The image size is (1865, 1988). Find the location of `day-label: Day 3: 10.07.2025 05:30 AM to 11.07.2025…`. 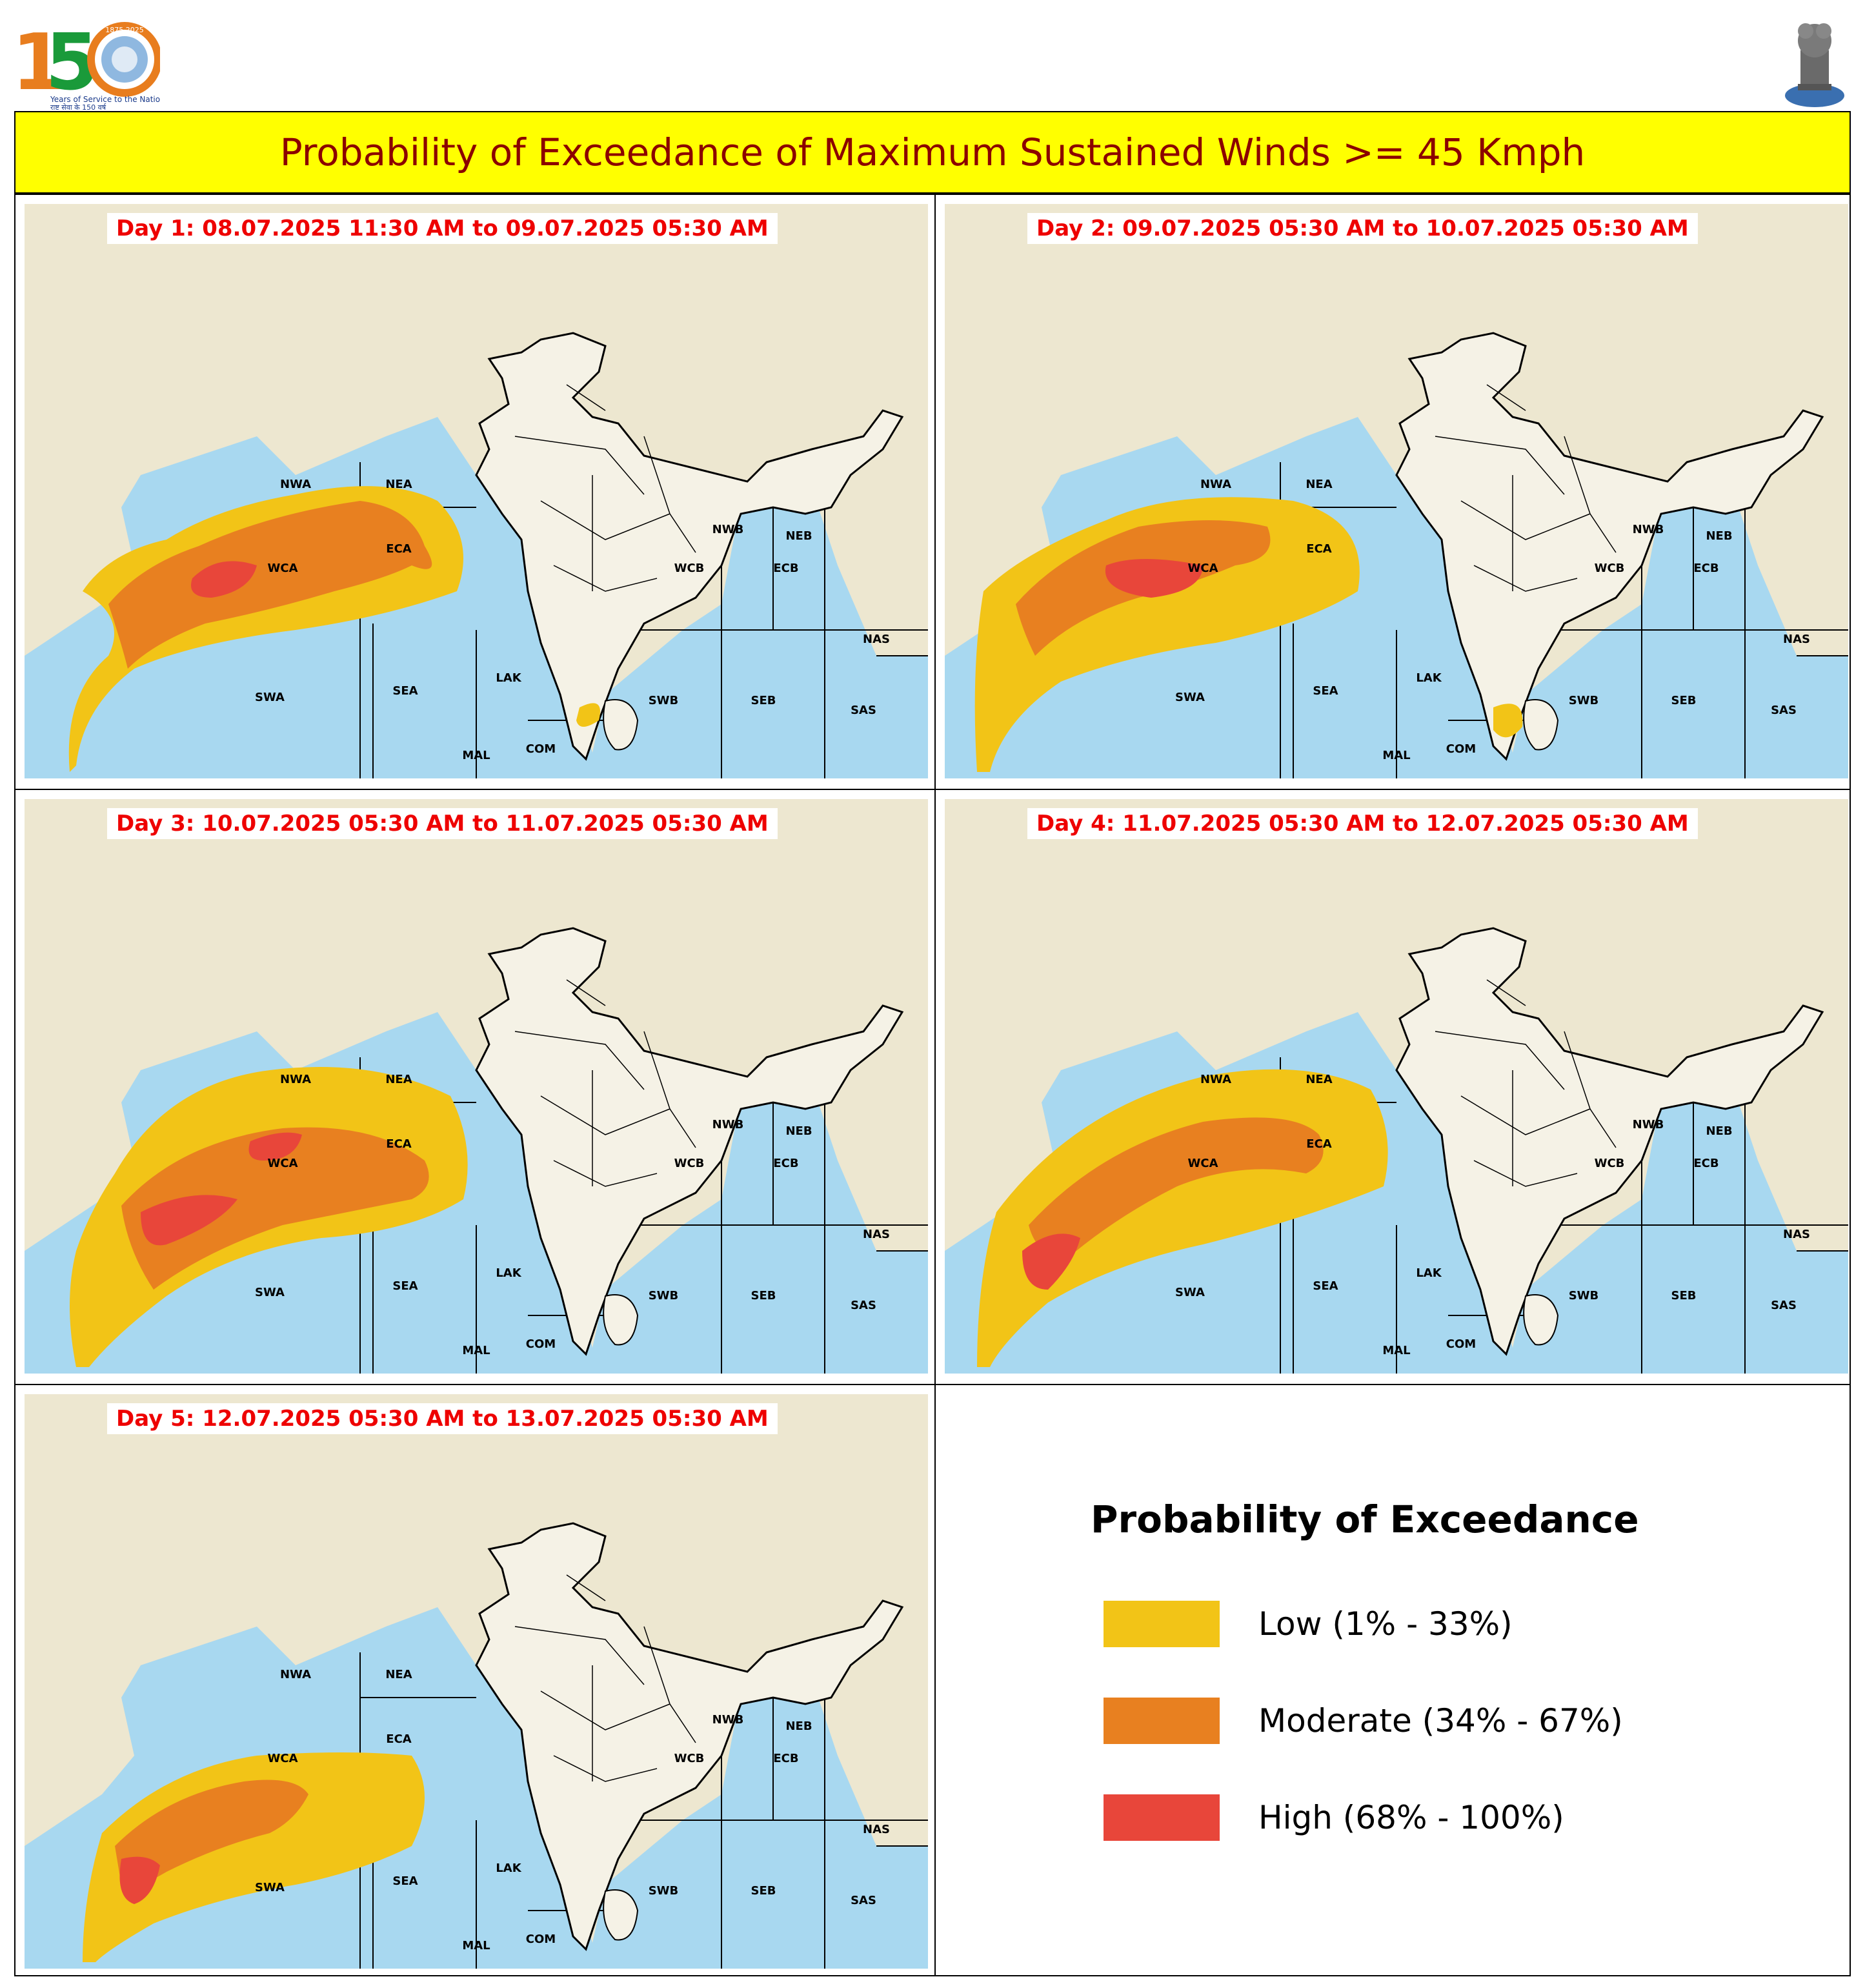

day-label: Day 3: 10.07.2025 05:30 AM to 11.07.2025… is located at coordinates (442, 823).